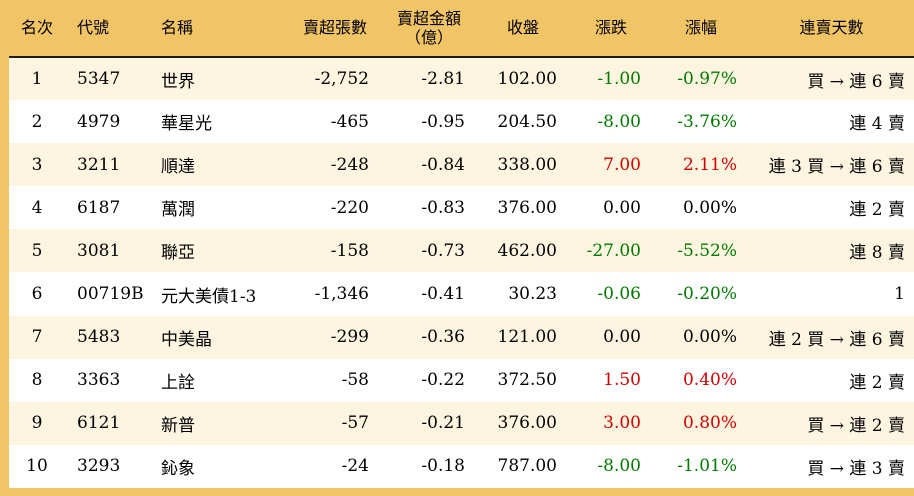 The width and height of the screenshot is (914, 496). Describe the element at coordinates (110, 423) in the screenshot. I see `cell-code: 6121` at that location.